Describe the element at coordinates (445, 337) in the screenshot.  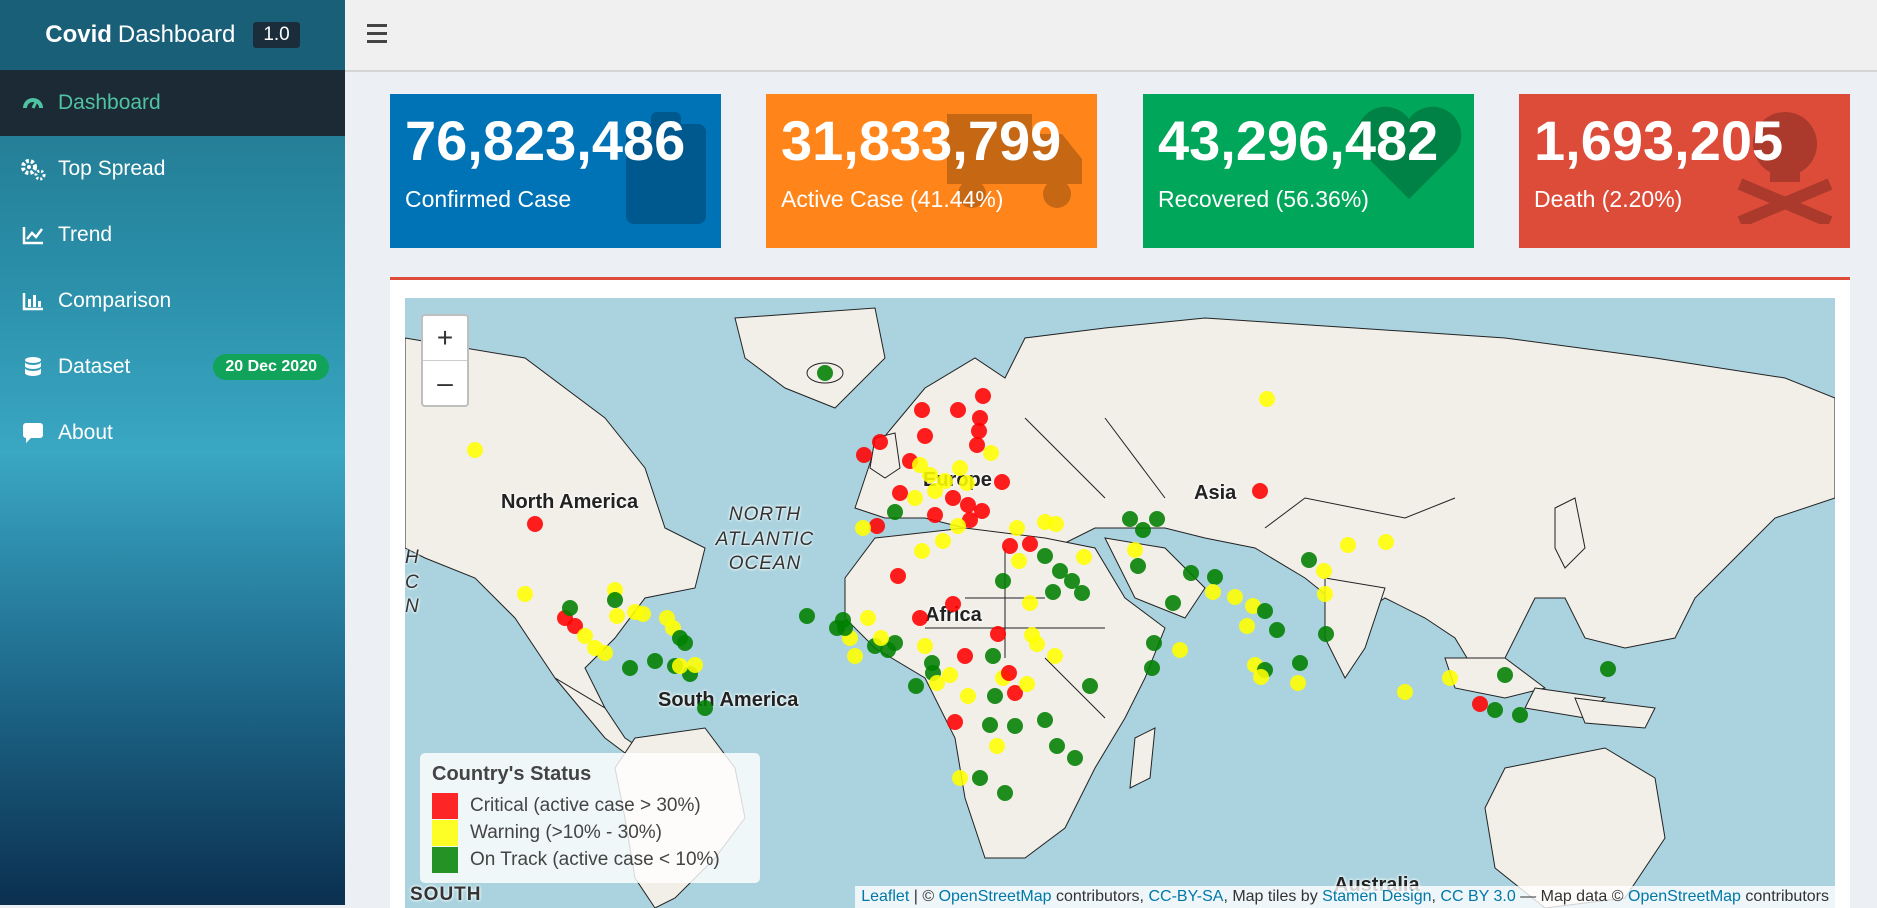
I see `zoom-in-button: +` at that location.